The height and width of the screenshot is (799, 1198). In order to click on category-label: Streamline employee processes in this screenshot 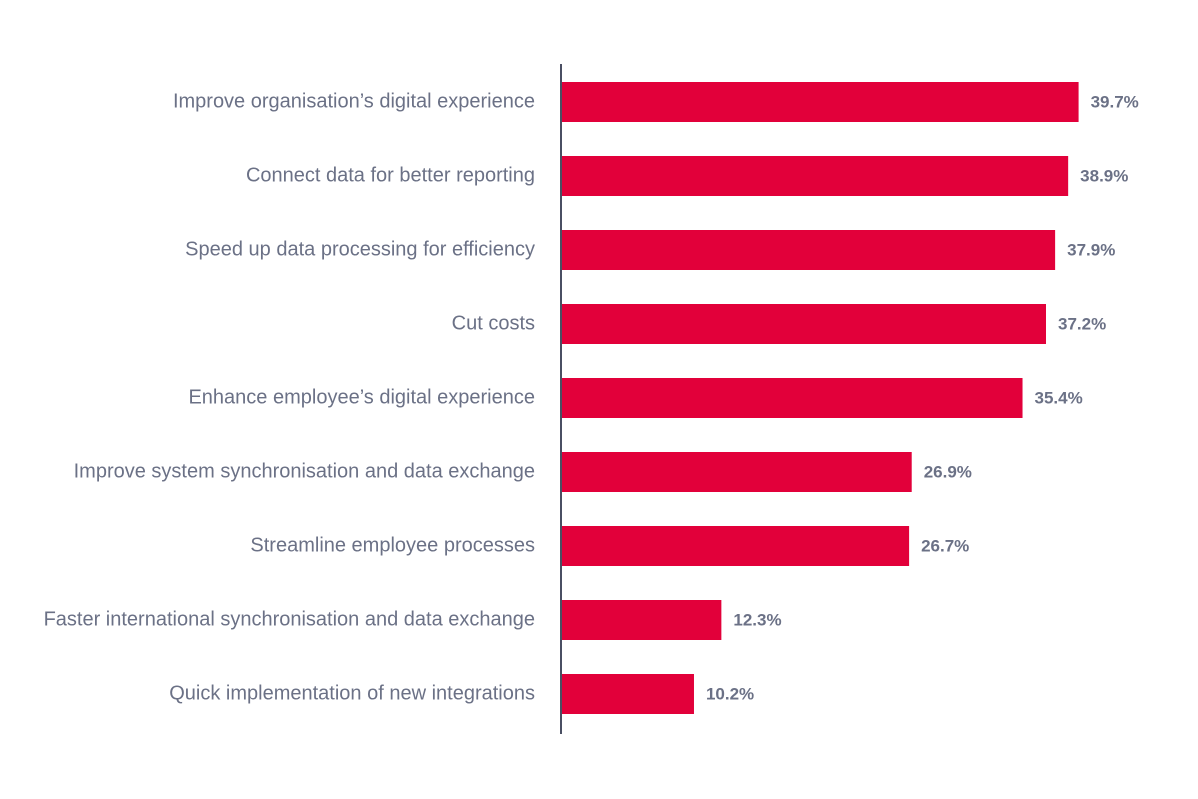, I will do `click(392, 545)`.